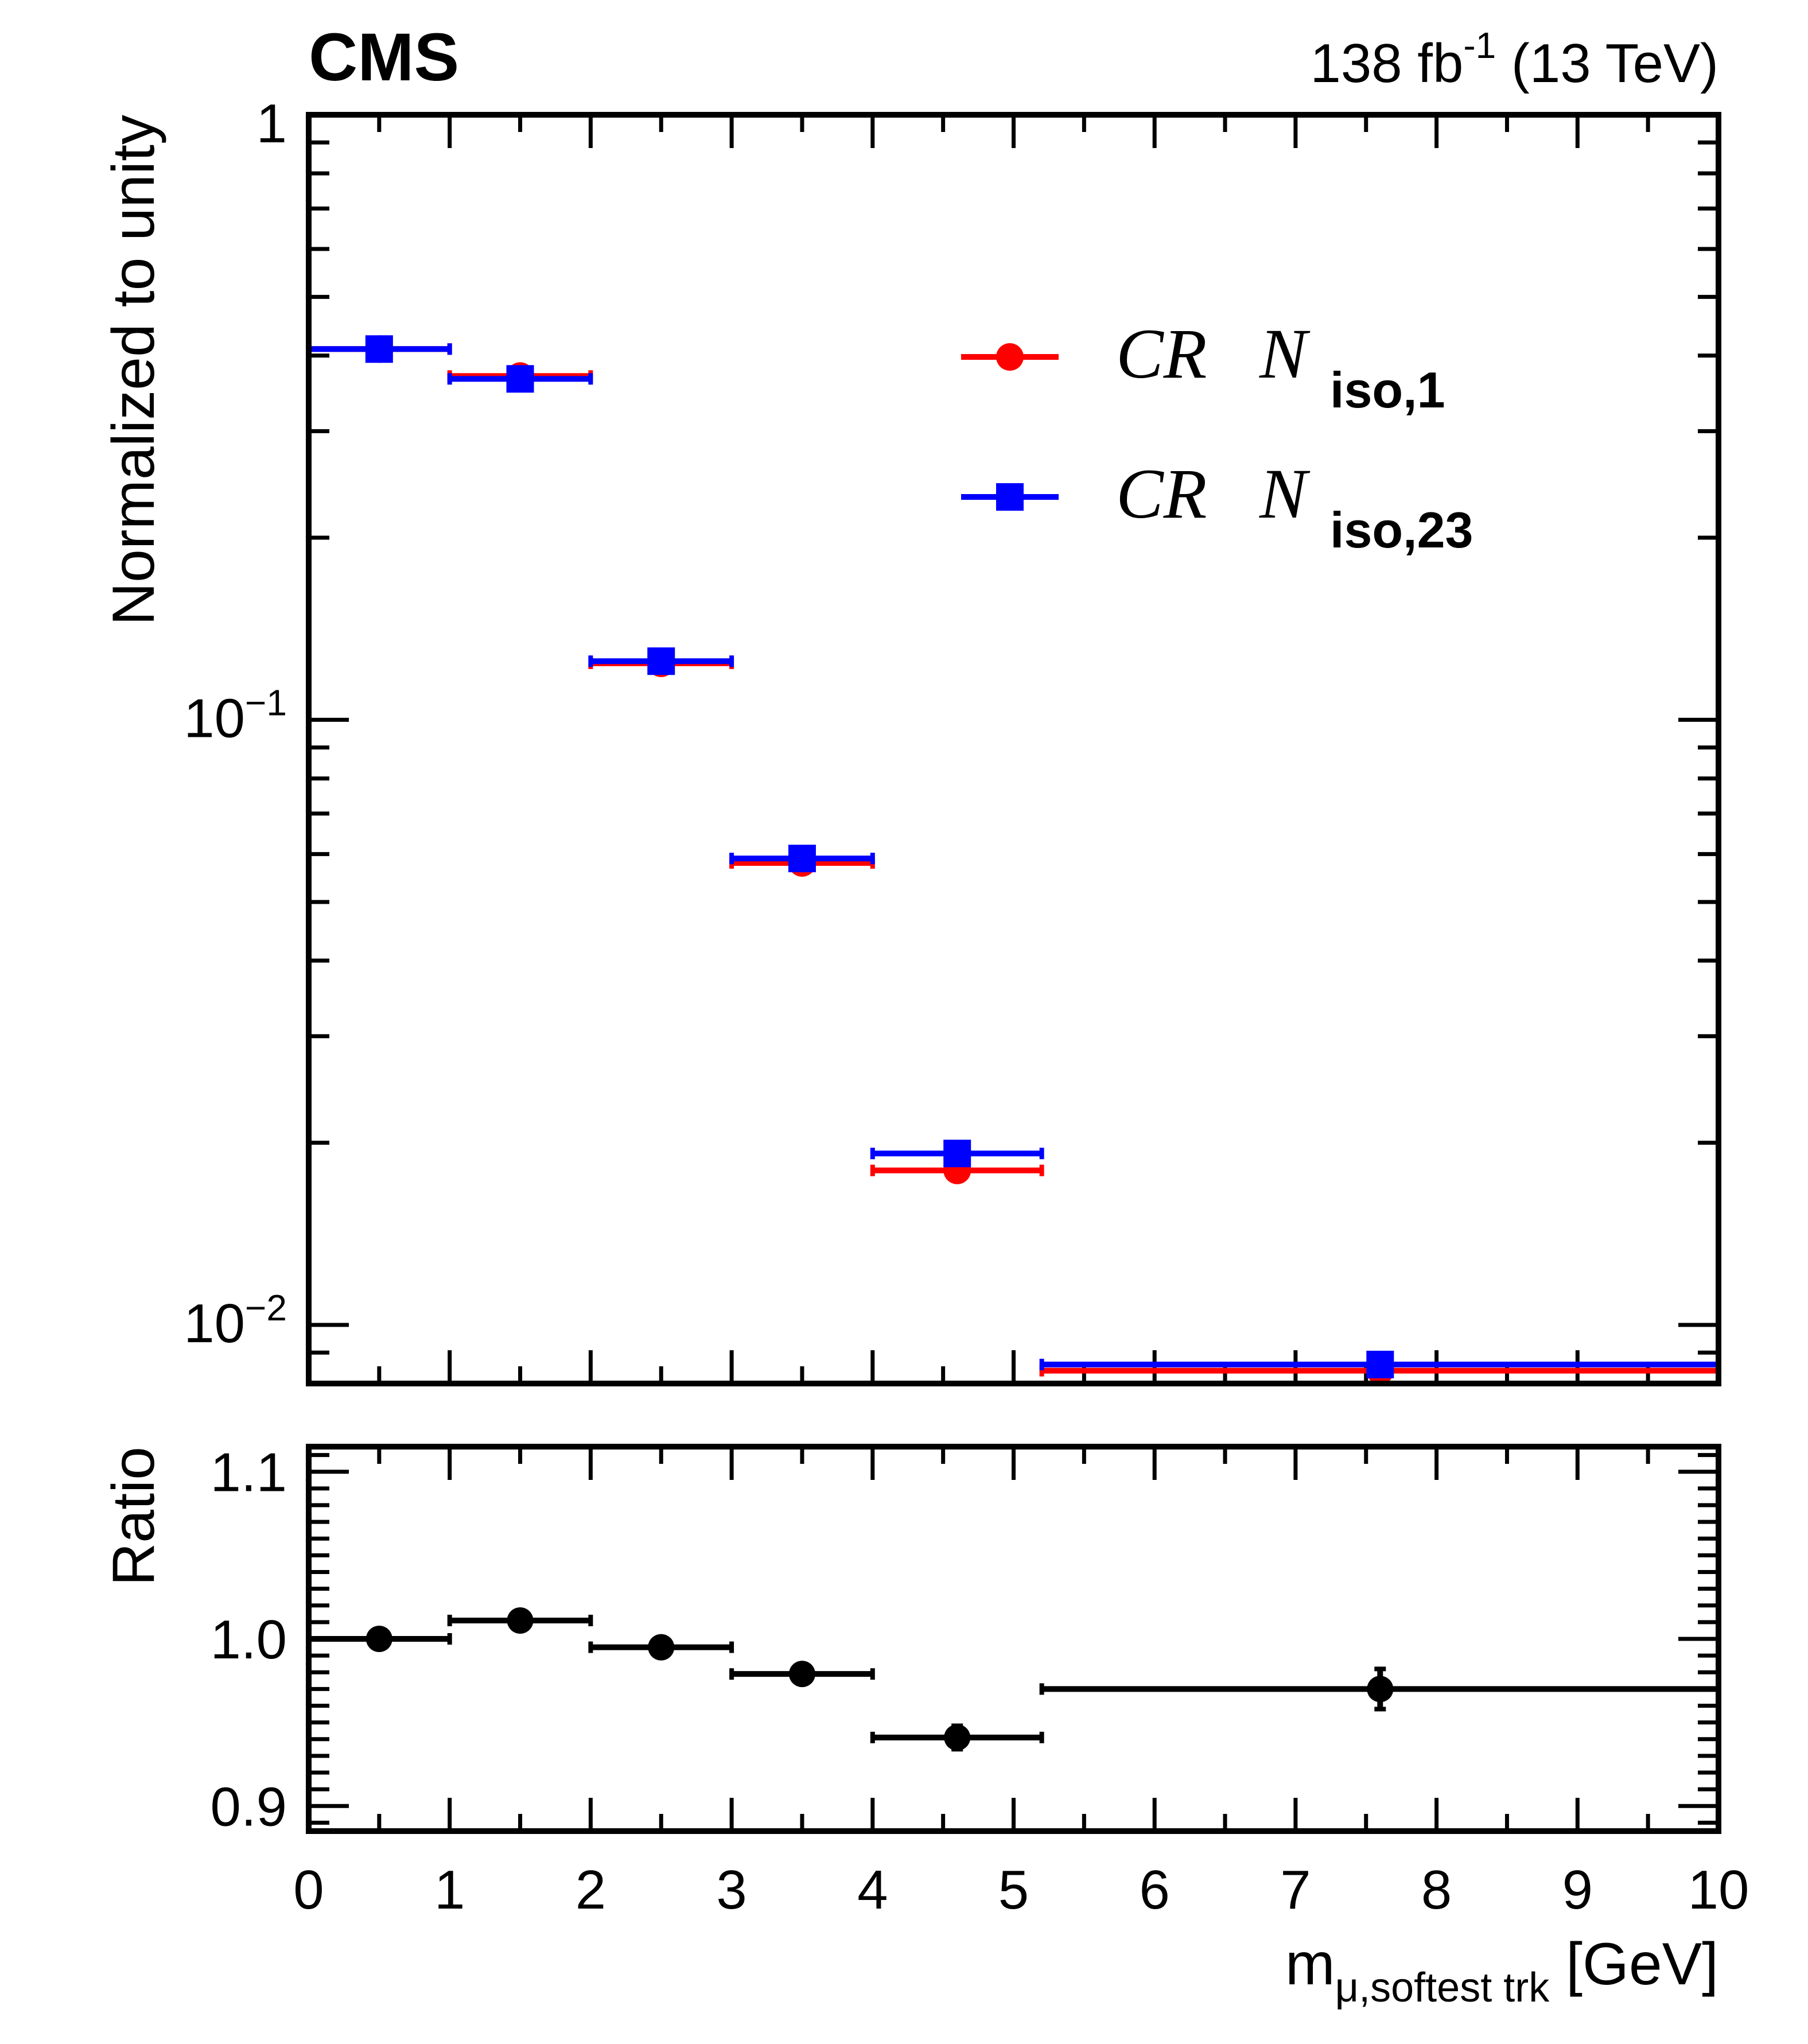 This screenshot has height=2044, width=1808. What do you see at coordinates (1401, 530) in the screenshot?
I see `legend-subscript: iso,23` at bounding box center [1401, 530].